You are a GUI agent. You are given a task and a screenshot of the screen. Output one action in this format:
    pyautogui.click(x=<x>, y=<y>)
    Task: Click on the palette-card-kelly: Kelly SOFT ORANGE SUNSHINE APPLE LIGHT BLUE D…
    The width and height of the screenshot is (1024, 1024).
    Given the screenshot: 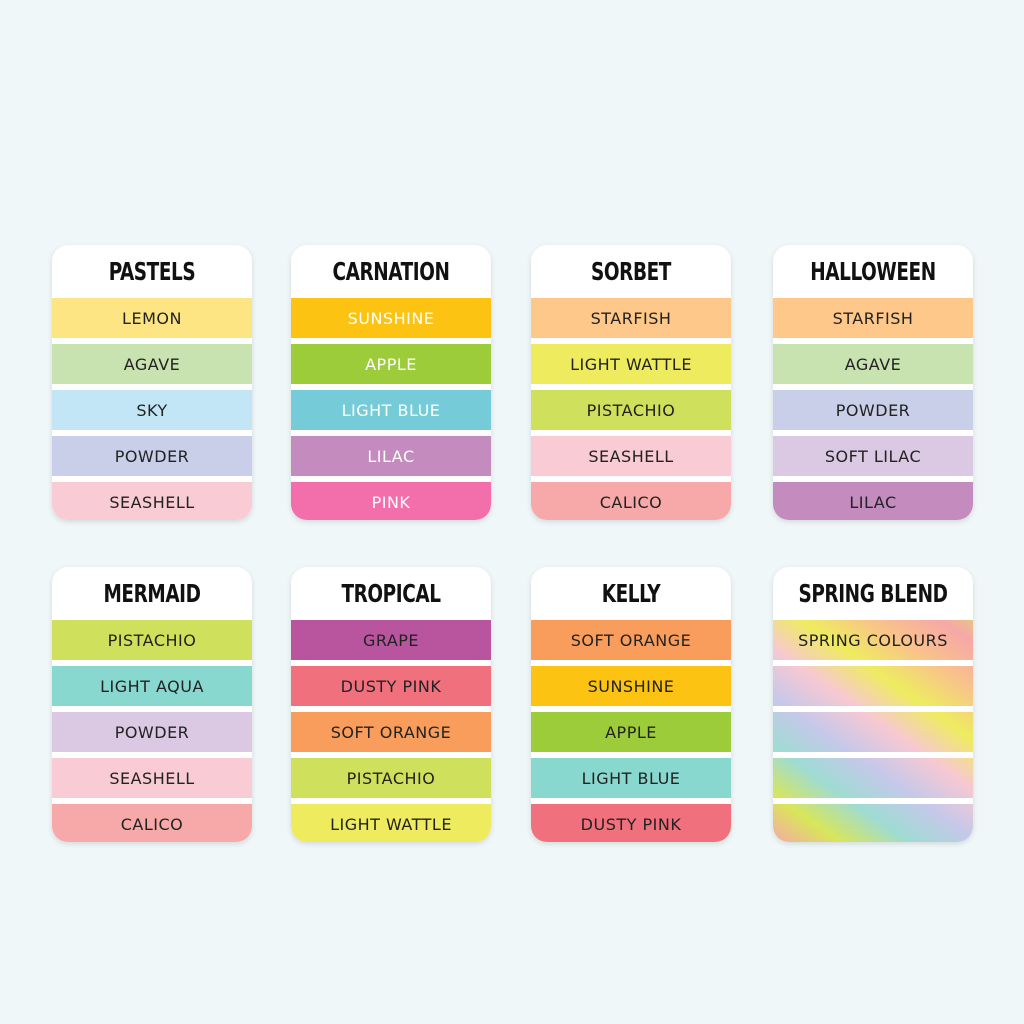 What is the action you would take?
    pyautogui.click(x=631, y=704)
    